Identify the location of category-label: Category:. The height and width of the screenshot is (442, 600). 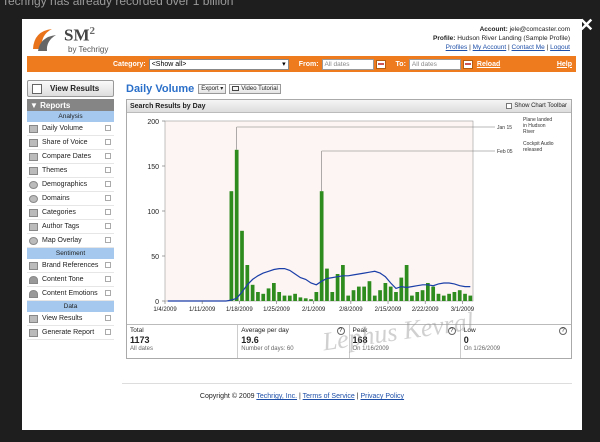
(129, 64).